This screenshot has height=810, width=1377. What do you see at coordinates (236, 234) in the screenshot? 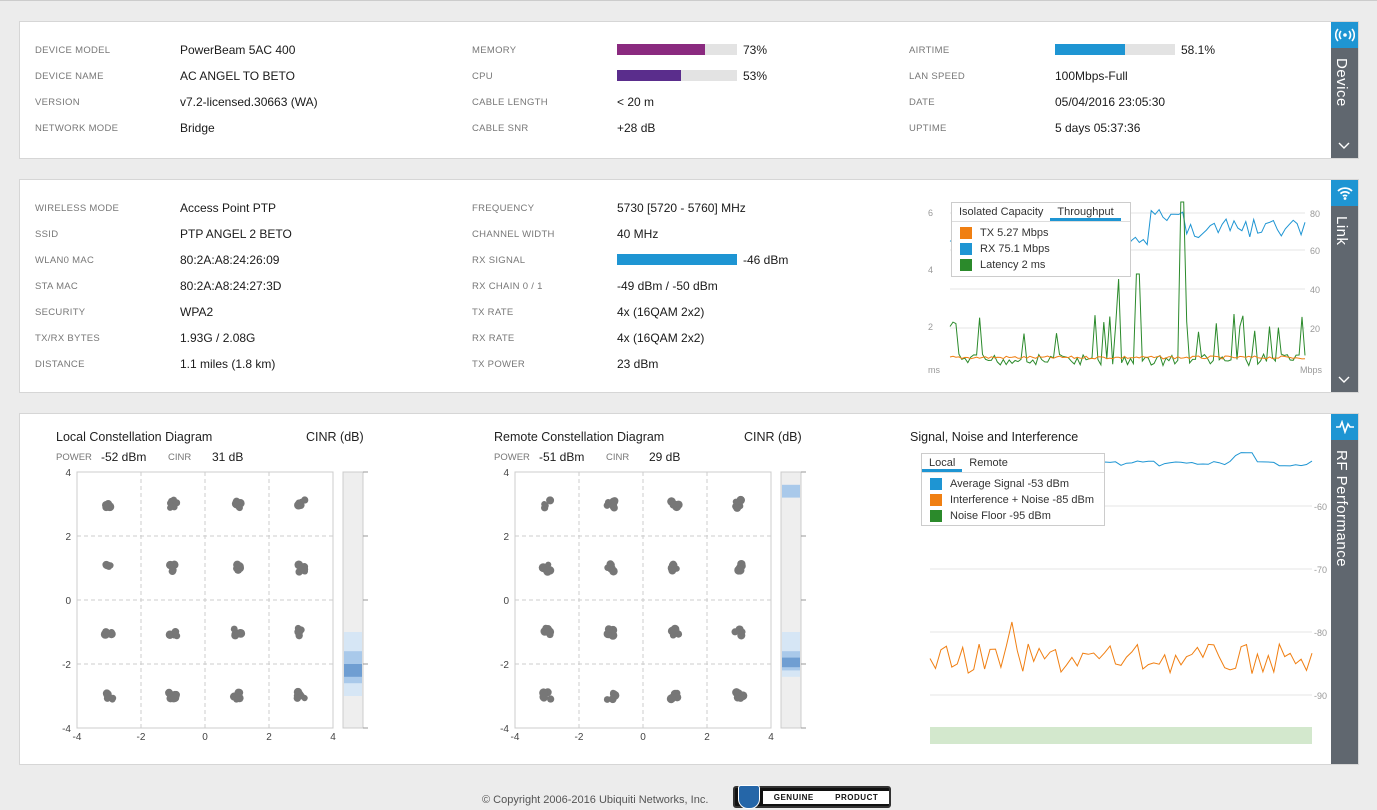
I see `link-value: PTP ANGEL 2 BETO` at bounding box center [236, 234].